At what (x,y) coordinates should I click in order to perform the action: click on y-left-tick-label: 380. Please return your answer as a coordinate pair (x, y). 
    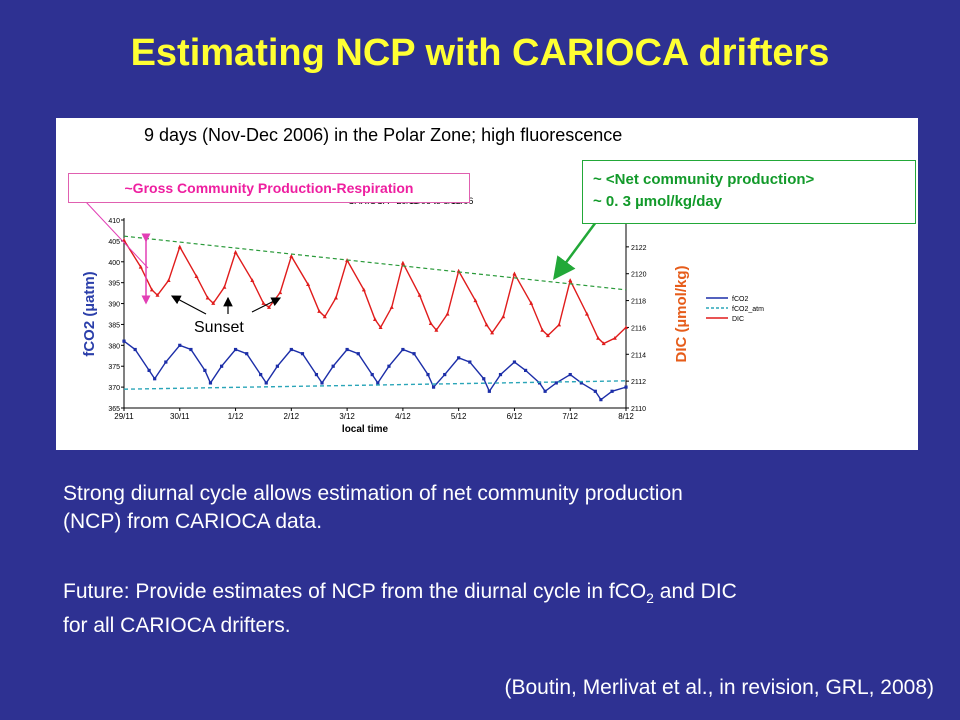
    Looking at the image, I should click on (114, 346).